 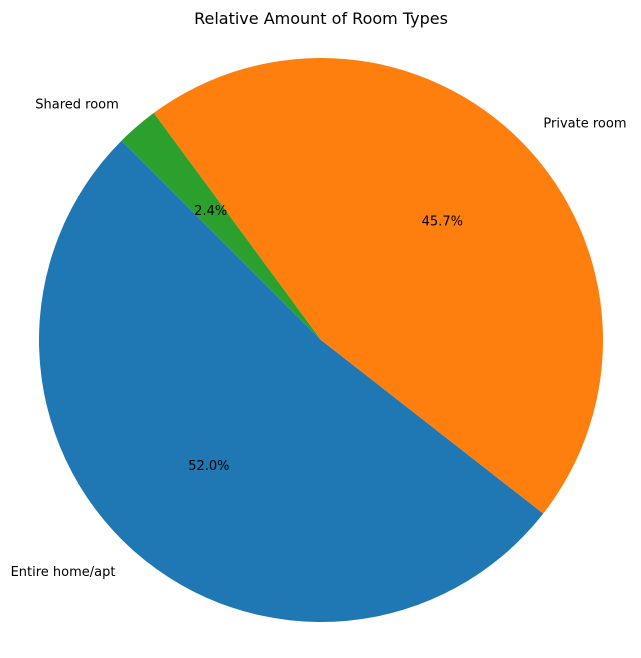 What do you see at coordinates (221, 226) in the screenshot?
I see `pie-slice` at bounding box center [221, 226].